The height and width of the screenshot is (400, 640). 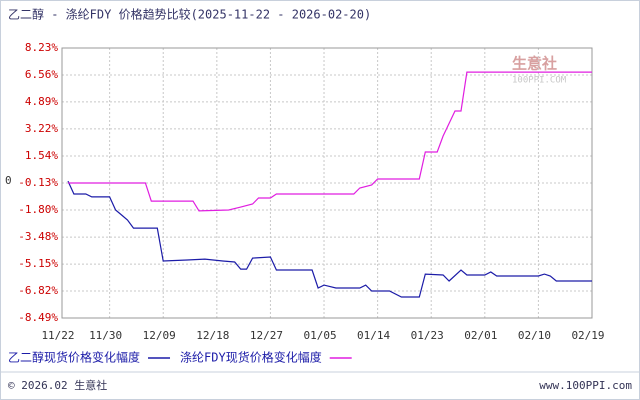 What do you see at coordinates (38, 209) in the screenshot?
I see `y-tick-label: -1.80%` at bounding box center [38, 209].